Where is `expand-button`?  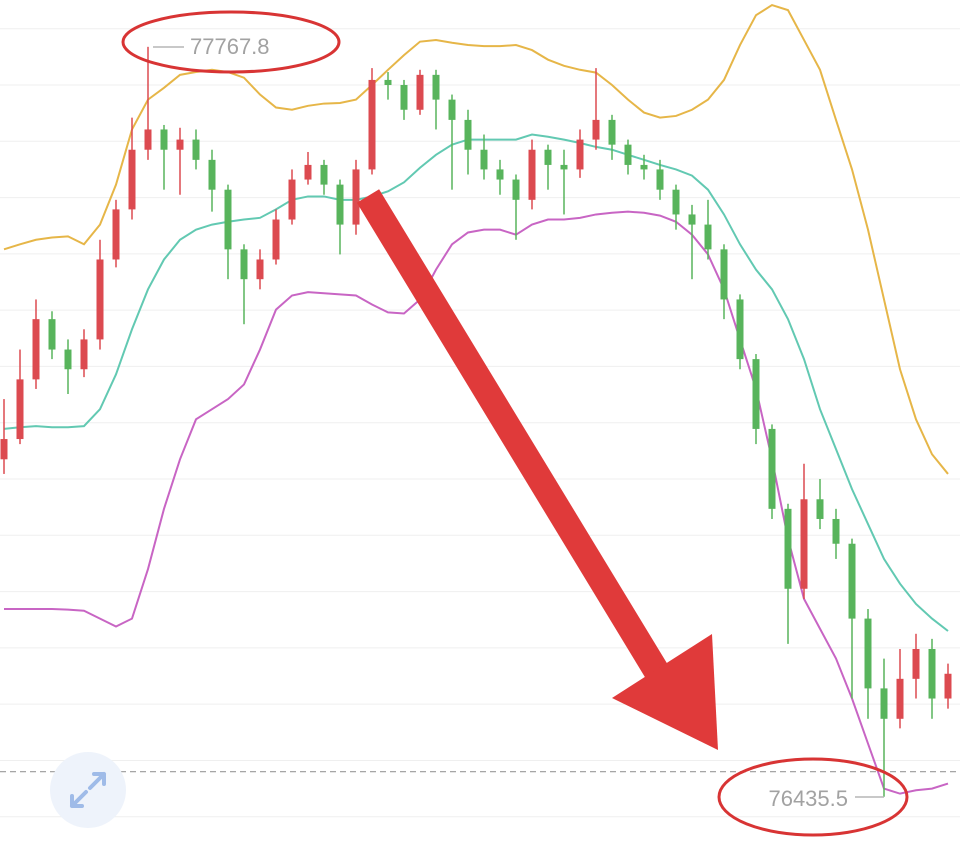 expand-button is located at coordinates (88, 790).